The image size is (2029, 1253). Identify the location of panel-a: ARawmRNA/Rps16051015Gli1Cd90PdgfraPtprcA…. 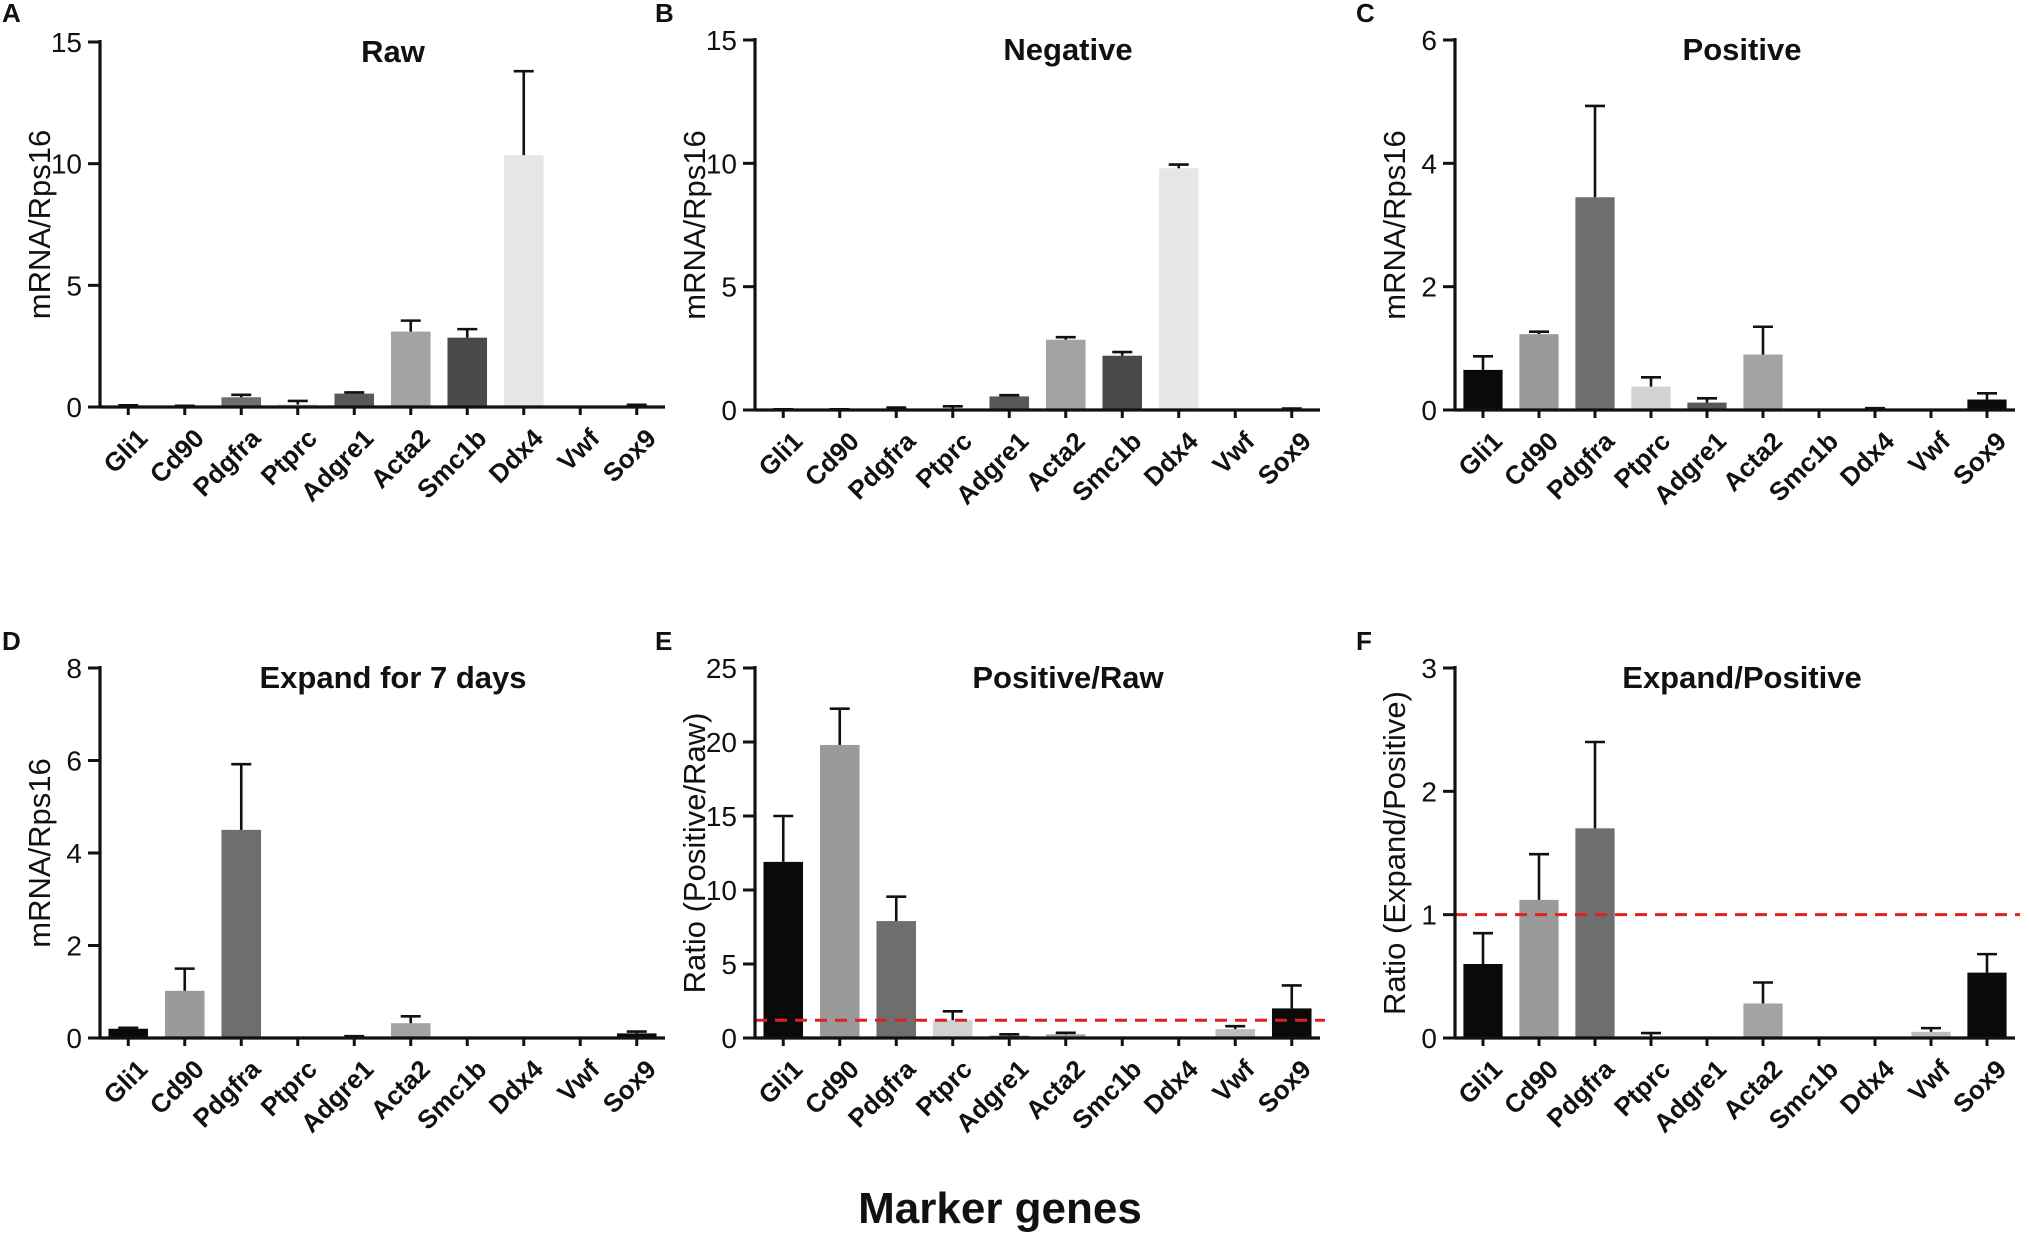
(333, 253).